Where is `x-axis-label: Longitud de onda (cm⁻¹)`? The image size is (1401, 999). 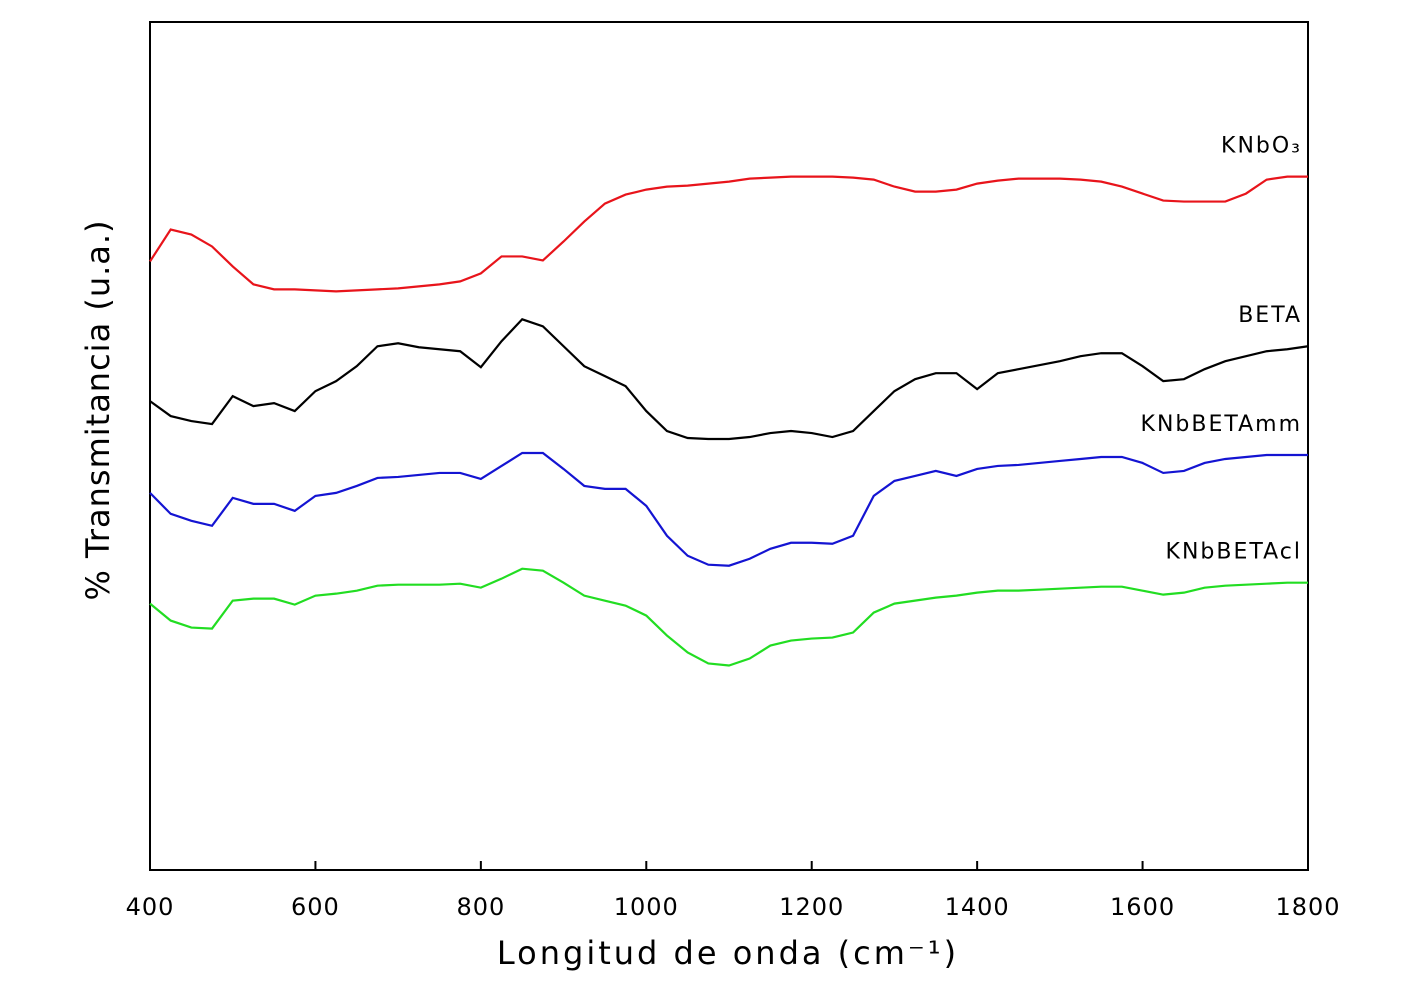 x-axis-label: Longitud de onda (cm⁻¹) is located at coordinates (728, 953).